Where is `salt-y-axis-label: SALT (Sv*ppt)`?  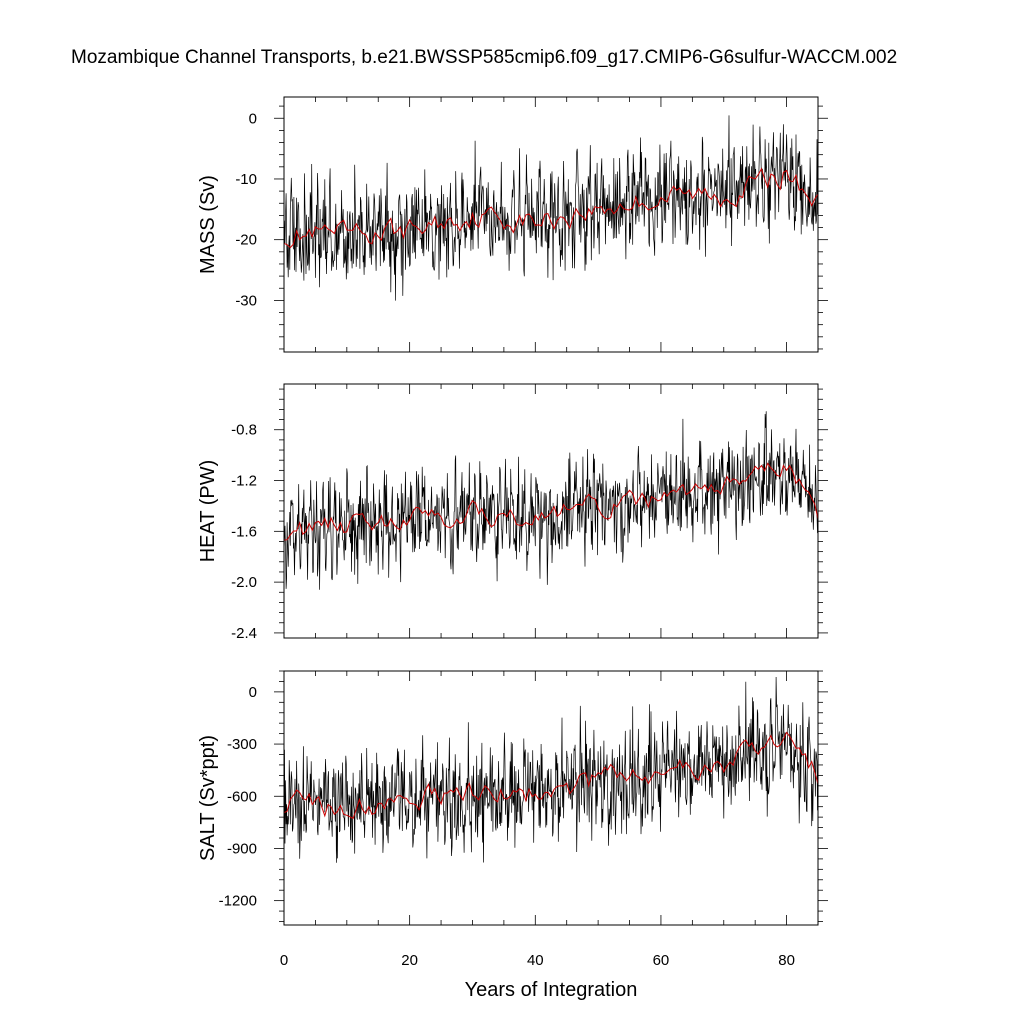 salt-y-axis-label: SALT (Sv*ppt) is located at coordinates (208, 798).